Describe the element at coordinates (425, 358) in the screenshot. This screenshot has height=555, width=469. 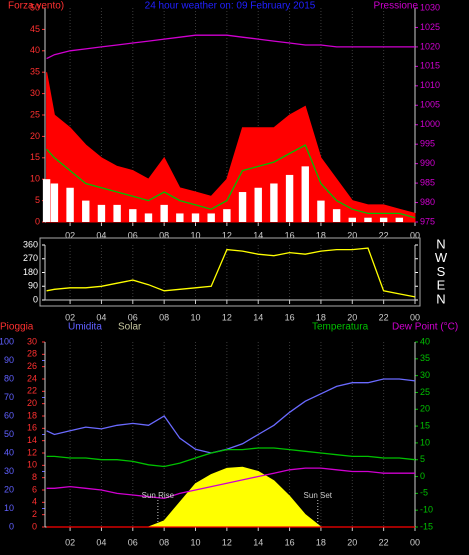
I see `y2-tick-label: 35` at that location.